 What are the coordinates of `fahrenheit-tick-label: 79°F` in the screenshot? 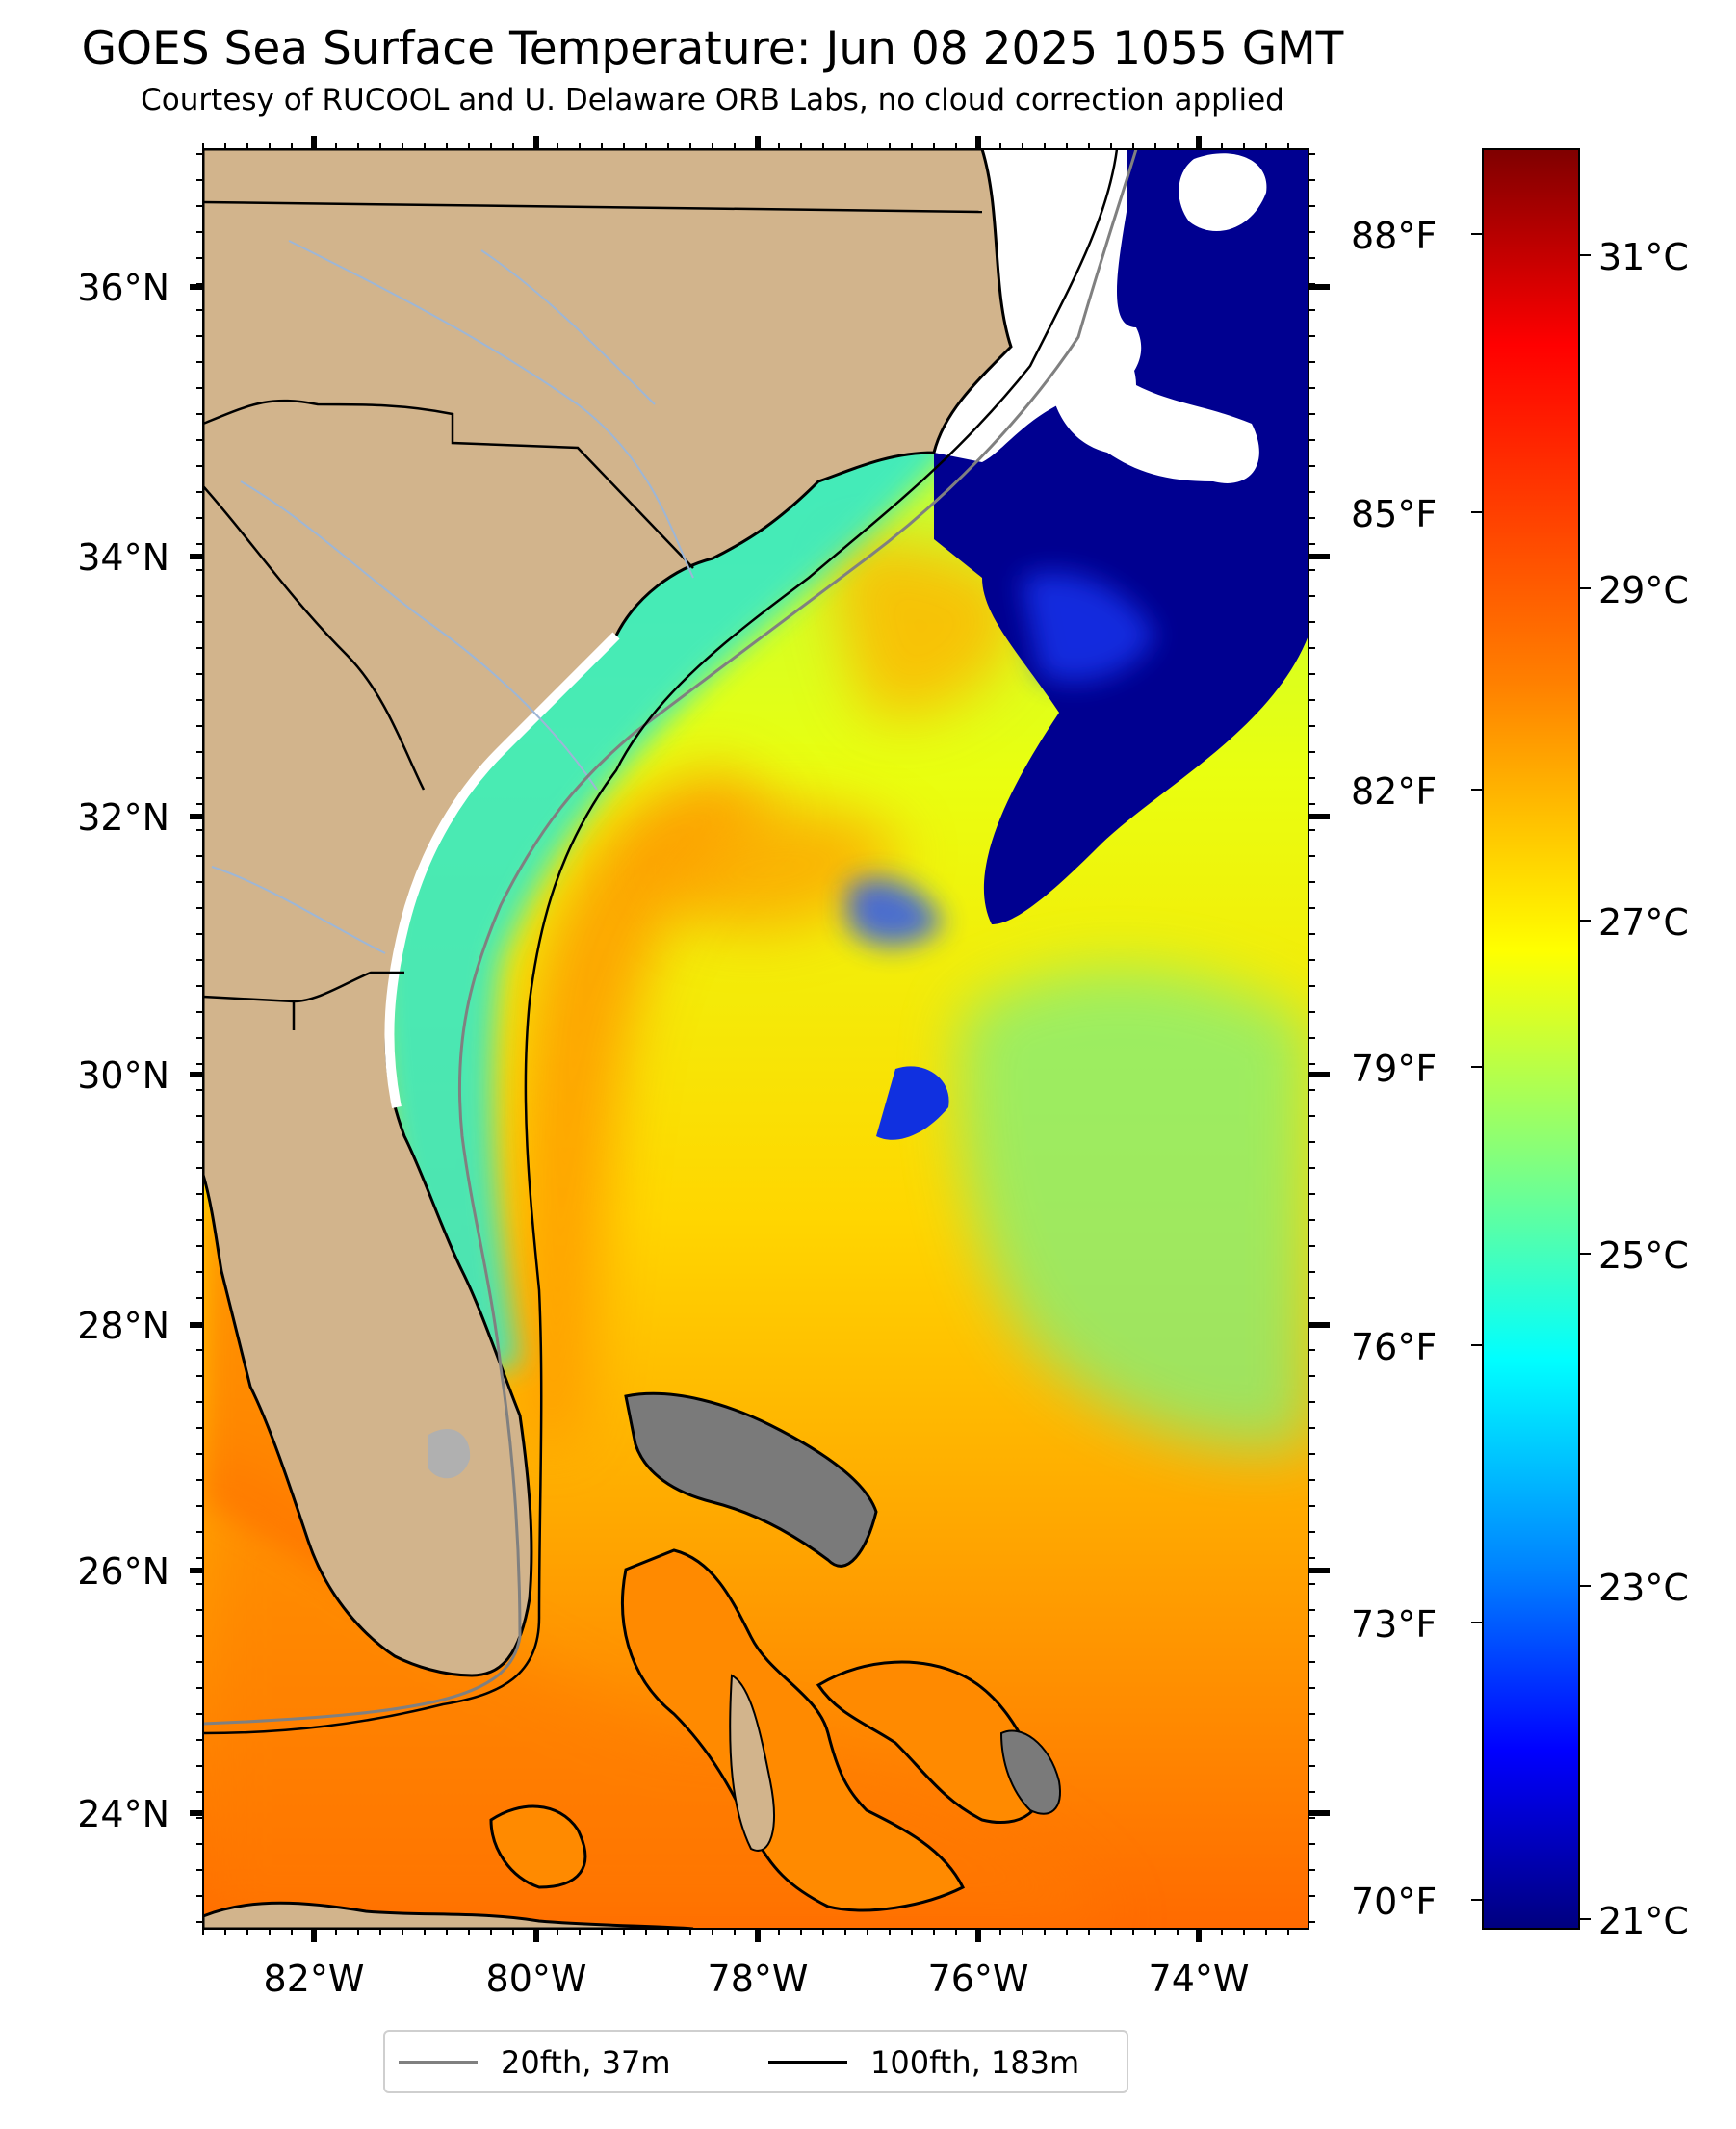 It's located at (1394, 1069).